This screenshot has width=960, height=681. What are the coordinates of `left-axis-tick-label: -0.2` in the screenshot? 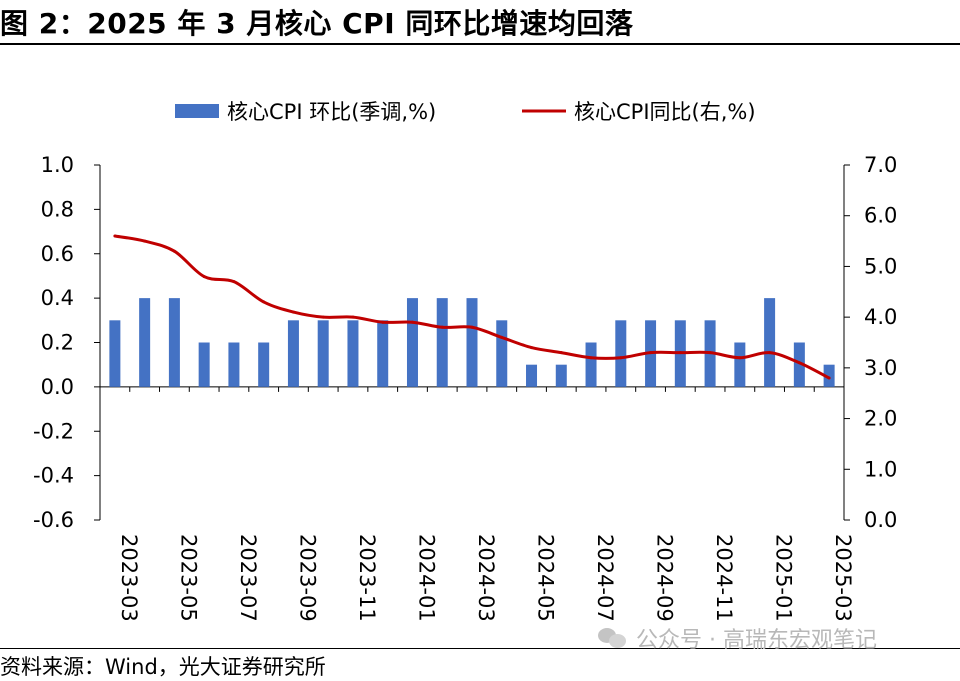 It's located at (53, 431).